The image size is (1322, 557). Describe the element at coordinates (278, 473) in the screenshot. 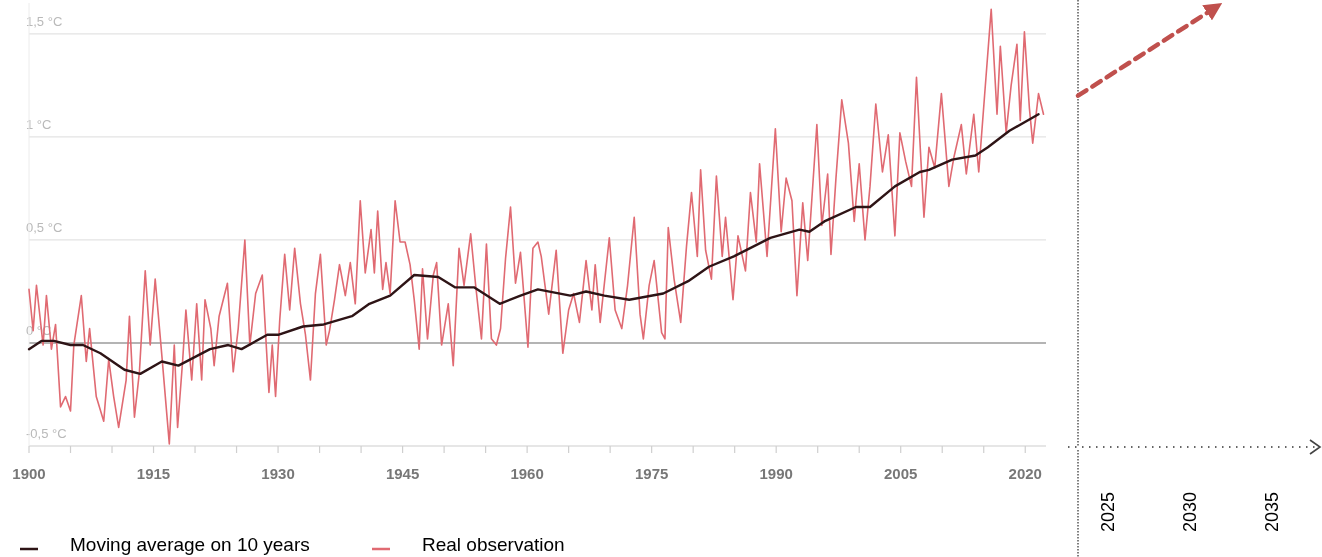

I see `x-tick-label: 1930` at that location.